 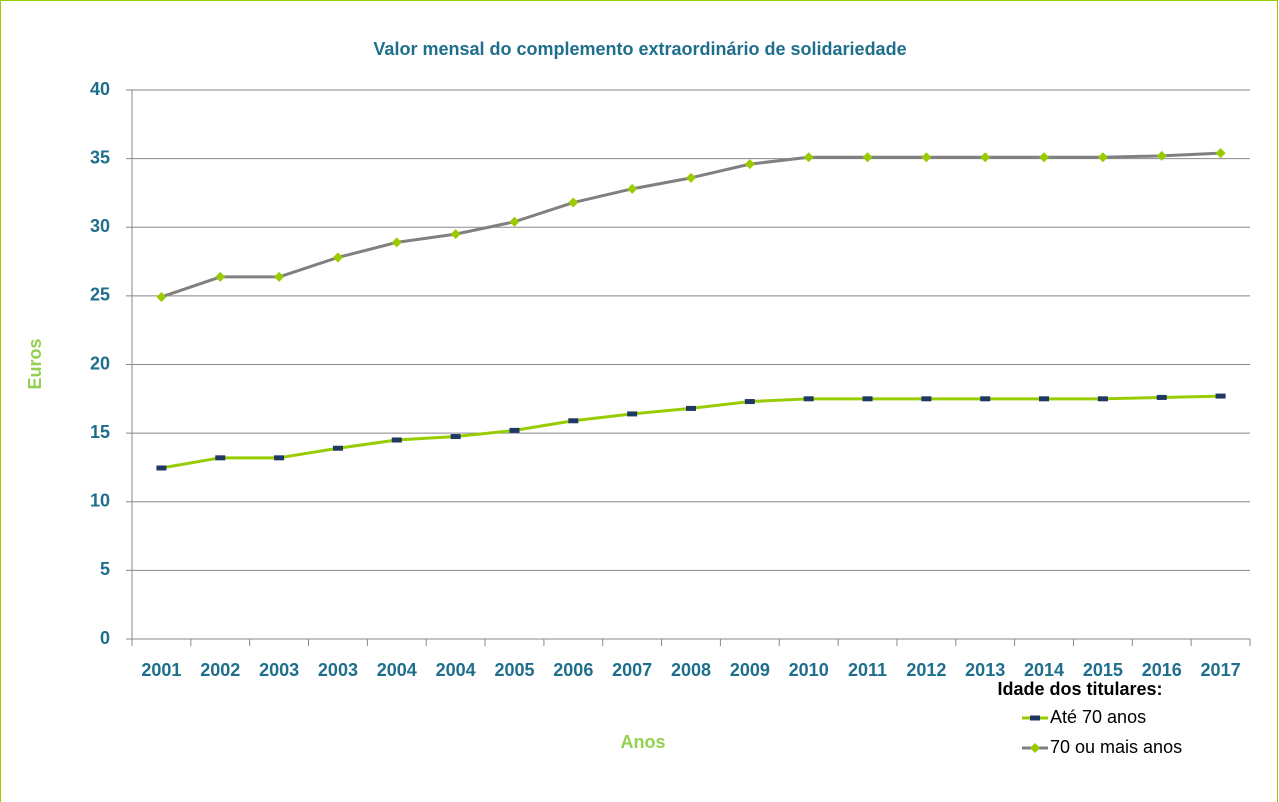 I want to click on x-tick-label: 2010, so click(x=809, y=670).